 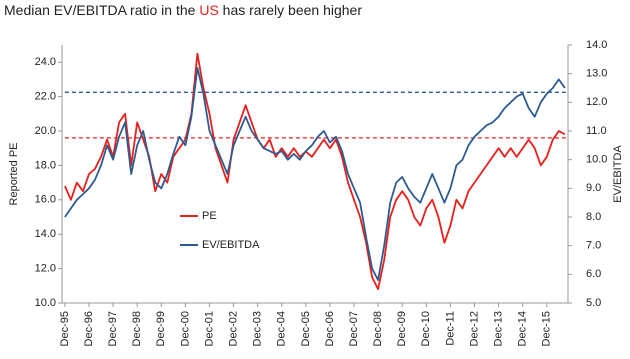 I want to click on x-tick-label: Dec-02, so click(x=233, y=328).